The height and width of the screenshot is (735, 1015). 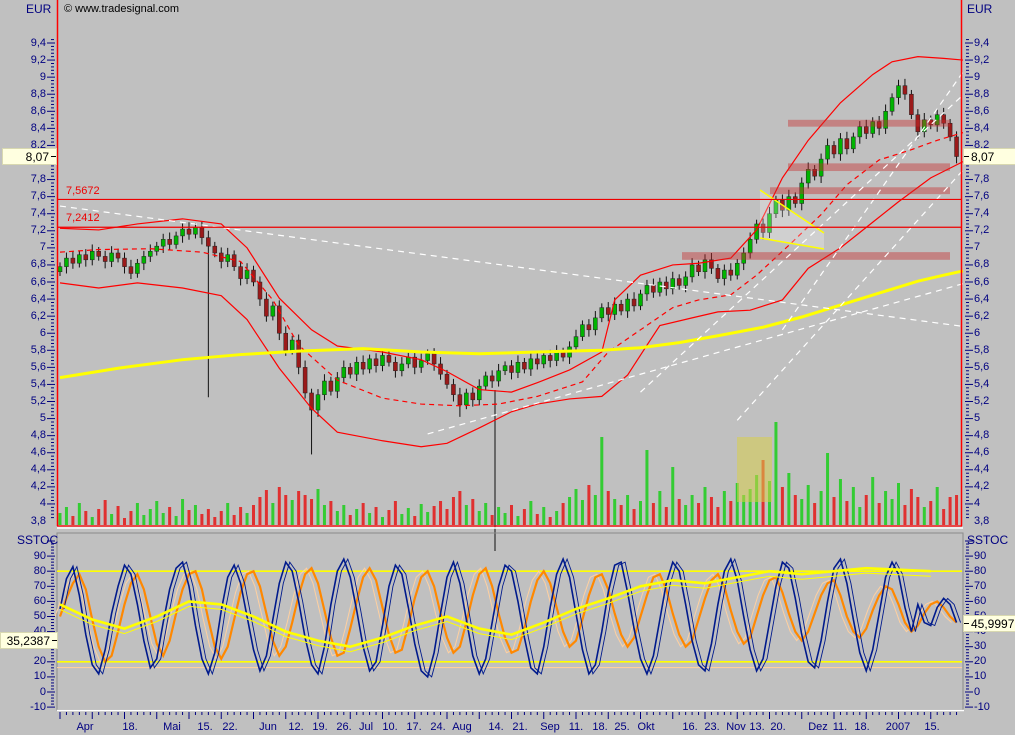 I want to click on pennant-upper-line, so click(x=792, y=211).